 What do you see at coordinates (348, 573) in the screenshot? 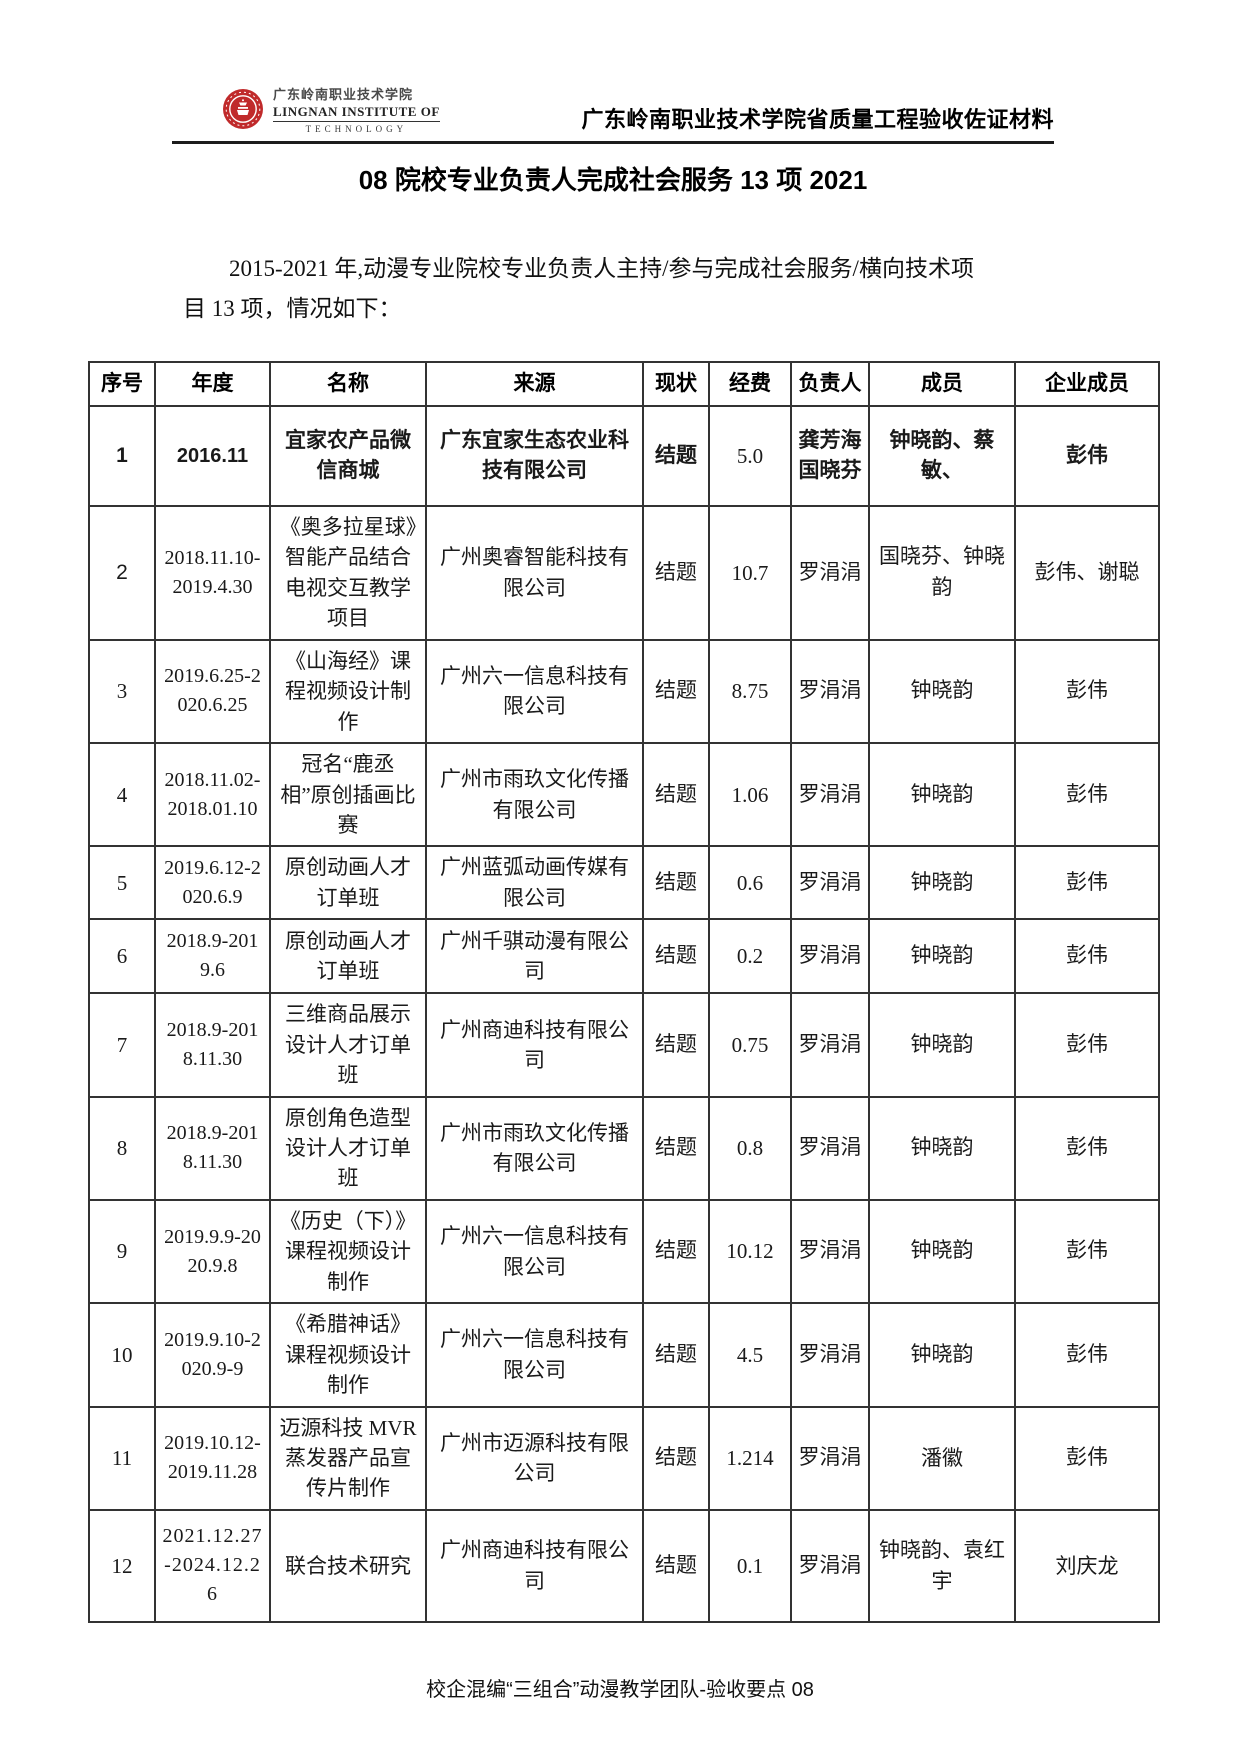
I see `cell-name: 《奥多拉星球》智能产品结合电视交互教学项目` at bounding box center [348, 573].